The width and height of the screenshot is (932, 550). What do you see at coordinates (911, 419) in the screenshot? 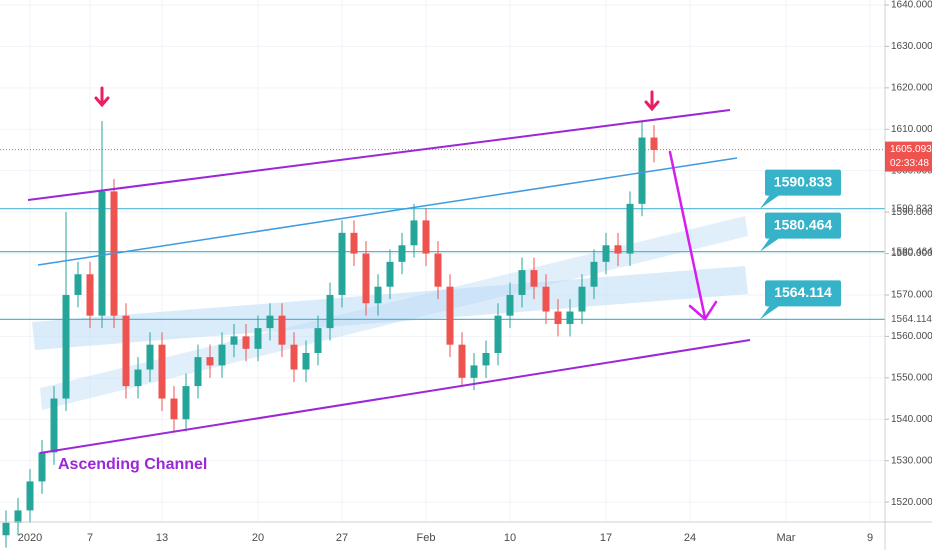
I see `y-tick-label: 1540.000` at bounding box center [911, 419].